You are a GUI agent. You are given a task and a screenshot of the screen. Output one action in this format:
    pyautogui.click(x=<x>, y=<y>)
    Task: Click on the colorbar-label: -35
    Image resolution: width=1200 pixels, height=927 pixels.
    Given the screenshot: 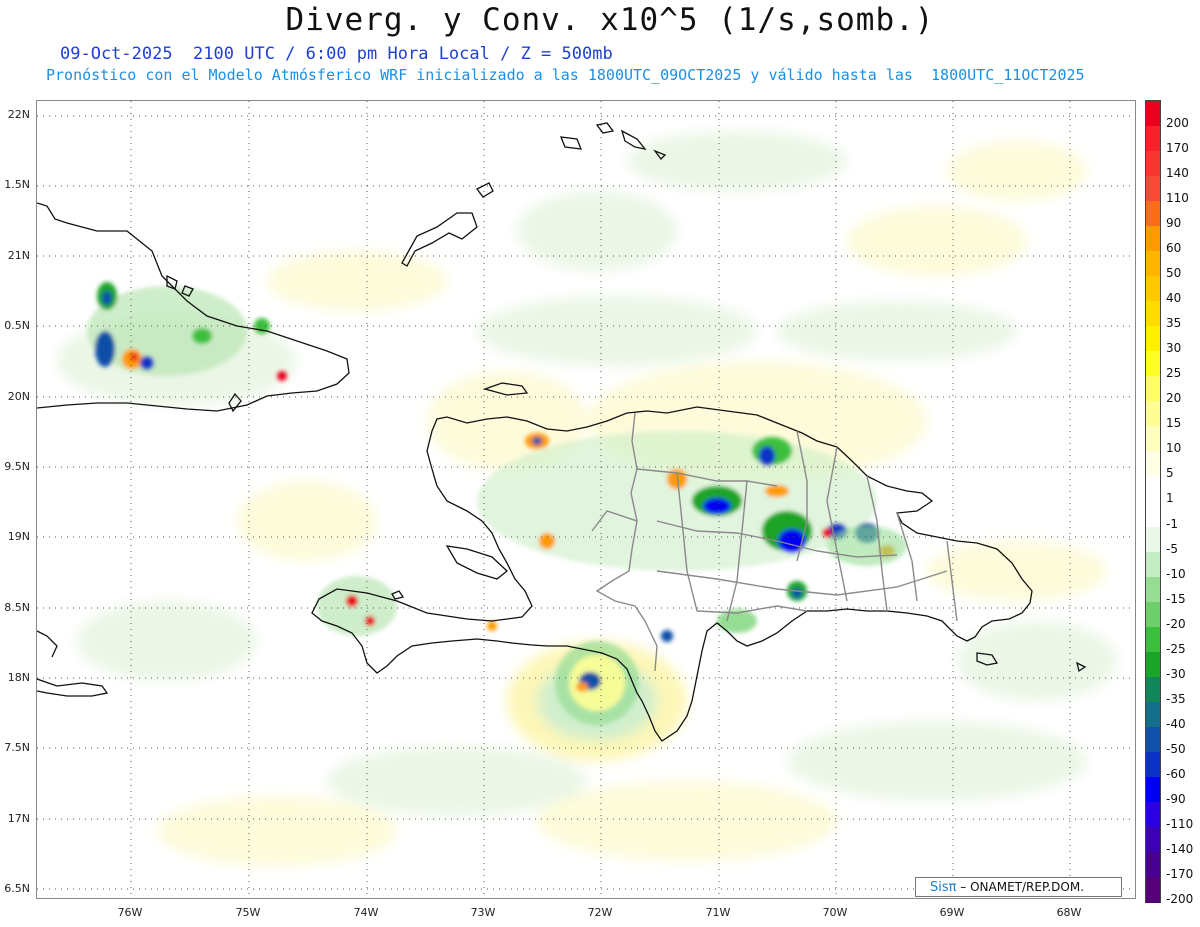 What is the action you would take?
    pyautogui.click(x=1176, y=698)
    